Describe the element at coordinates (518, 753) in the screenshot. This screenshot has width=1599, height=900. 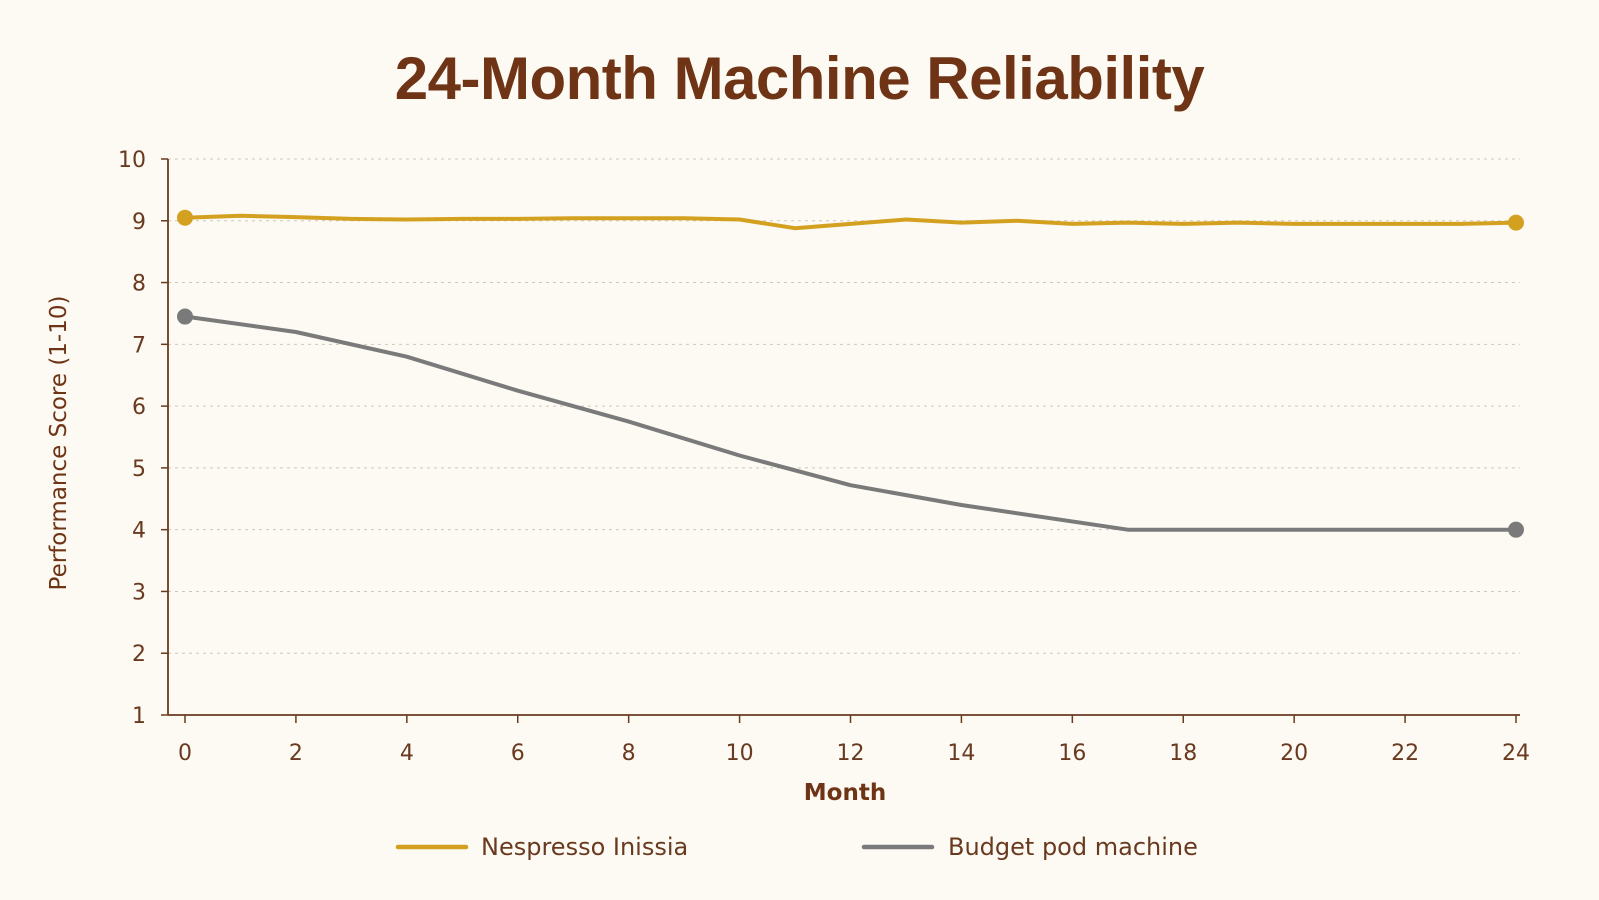
I see `x-tick-label: 6` at that location.